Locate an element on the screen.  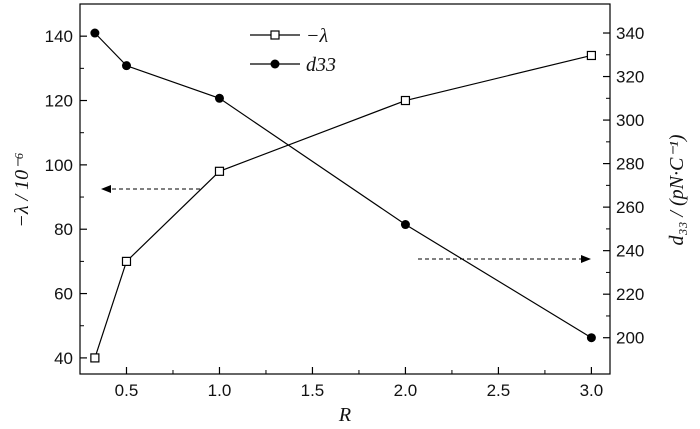
right-tick-label: 240 is located at coordinates (630, 251).